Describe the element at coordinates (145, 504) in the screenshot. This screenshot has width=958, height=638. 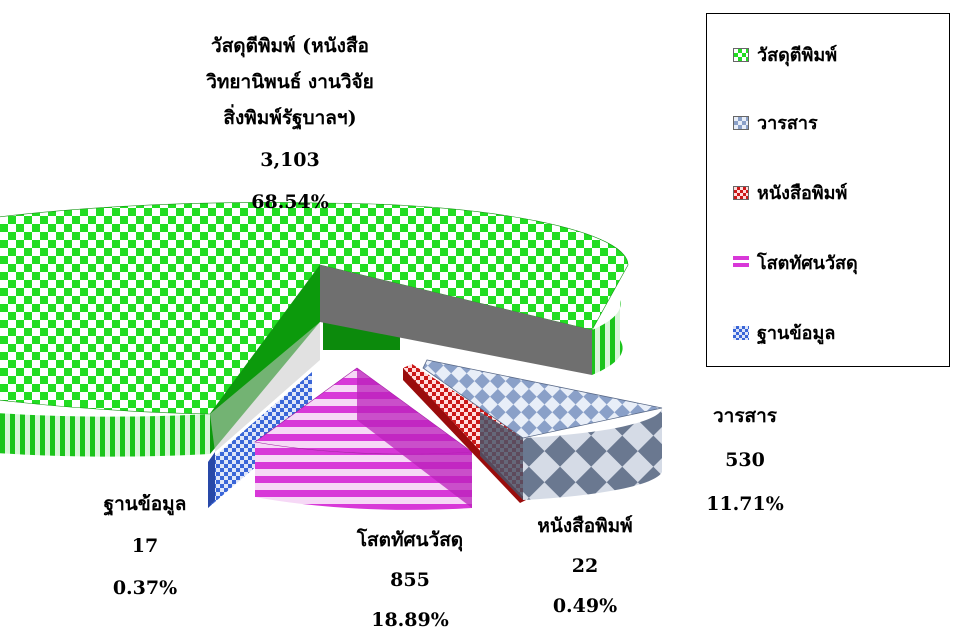
I see `slice-label-line: ฐานข้อมูล` at that location.